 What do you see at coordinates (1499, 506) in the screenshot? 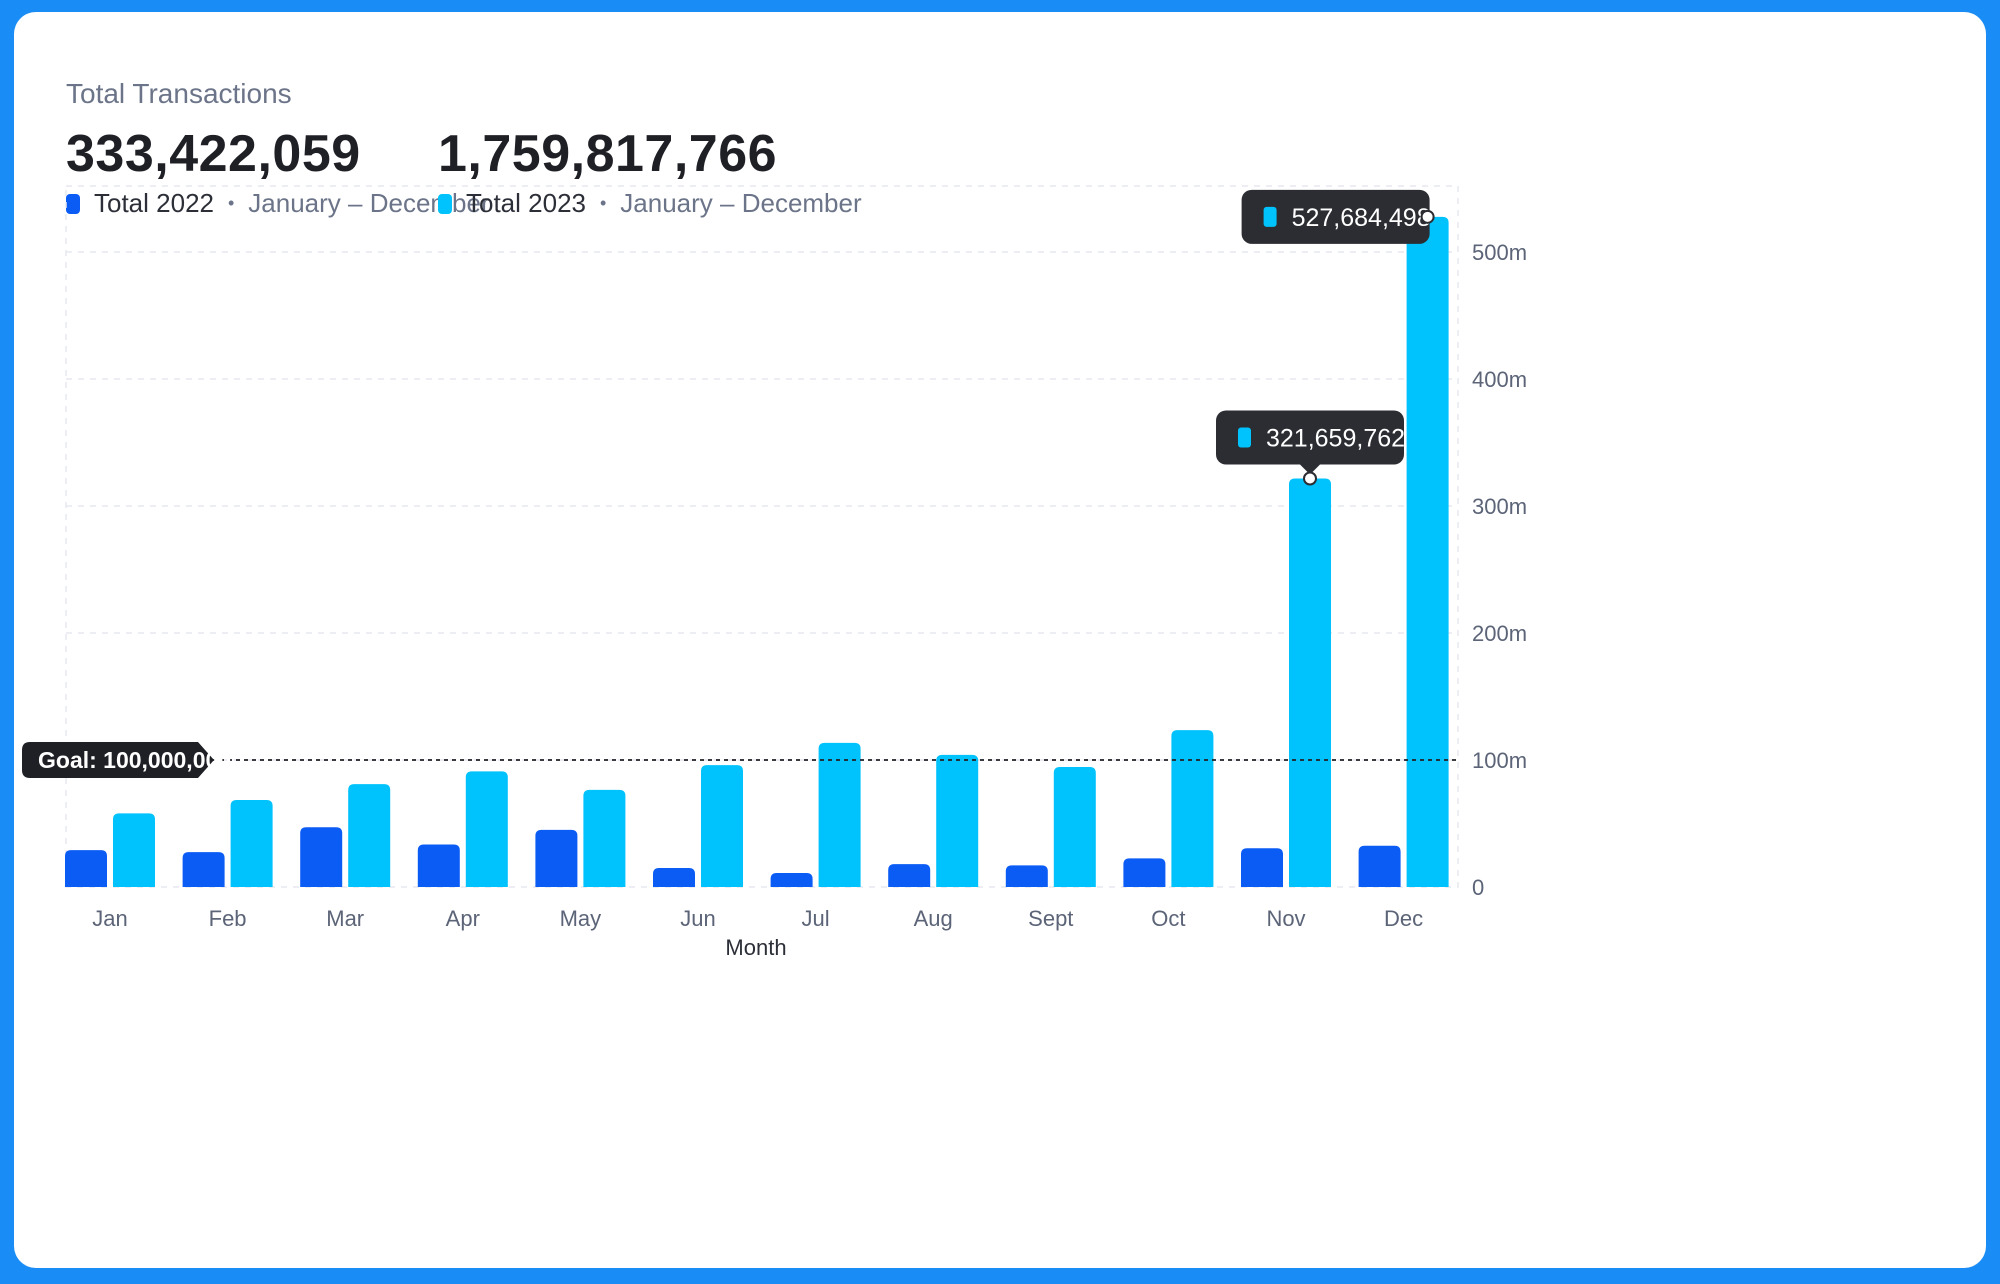
I see `y-tick-label: 300m` at bounding box center [1499, 506].